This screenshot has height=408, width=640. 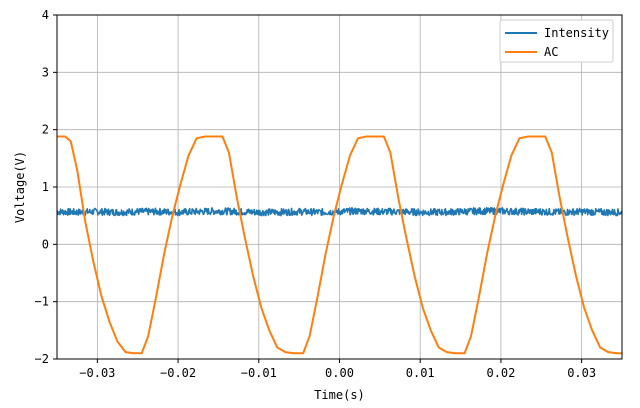 I want to click on x-tick-label: 0.01, so click(x=420, y=373).